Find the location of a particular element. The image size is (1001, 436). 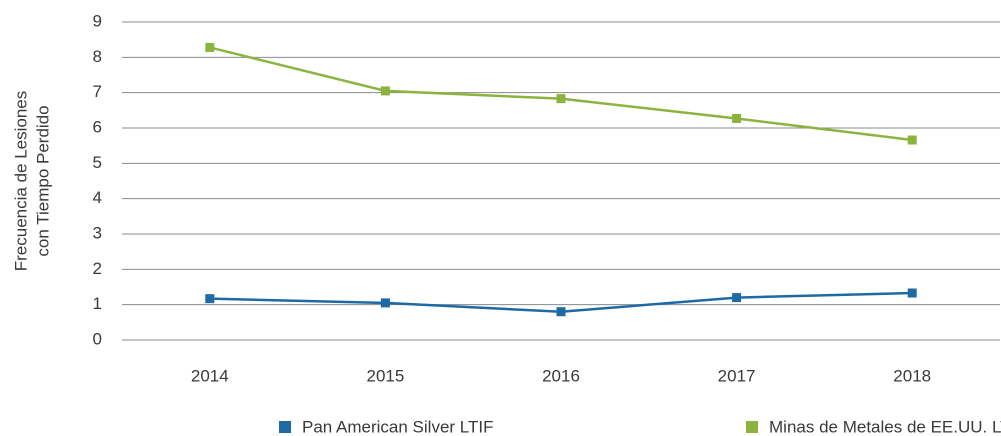

x-tick-label: 2017 is located at coordinates (737, 375).